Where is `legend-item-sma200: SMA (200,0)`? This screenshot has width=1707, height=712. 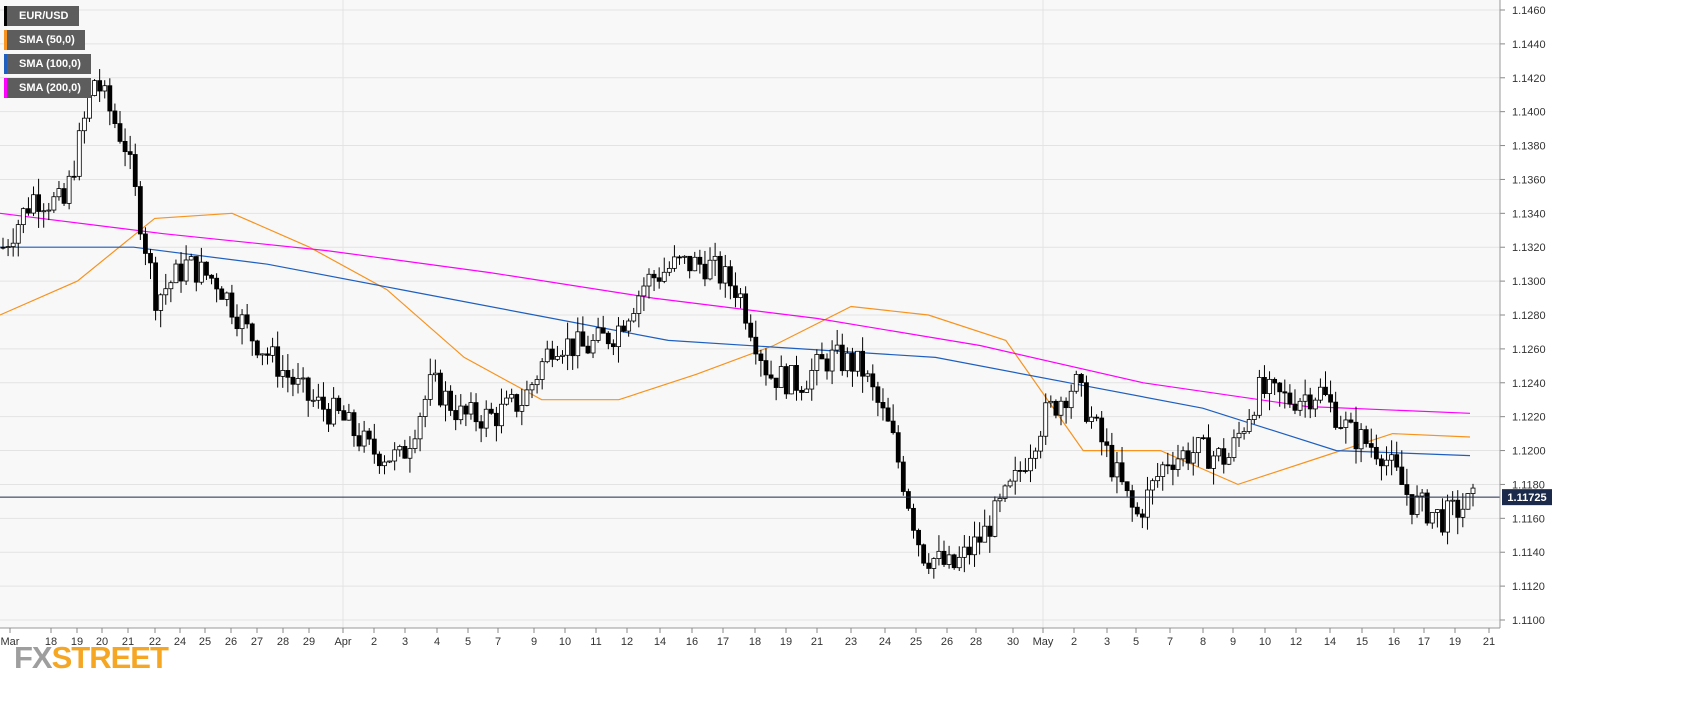 legend-item-sma200: SMA (200,0) is located at coordinates (47, 88).